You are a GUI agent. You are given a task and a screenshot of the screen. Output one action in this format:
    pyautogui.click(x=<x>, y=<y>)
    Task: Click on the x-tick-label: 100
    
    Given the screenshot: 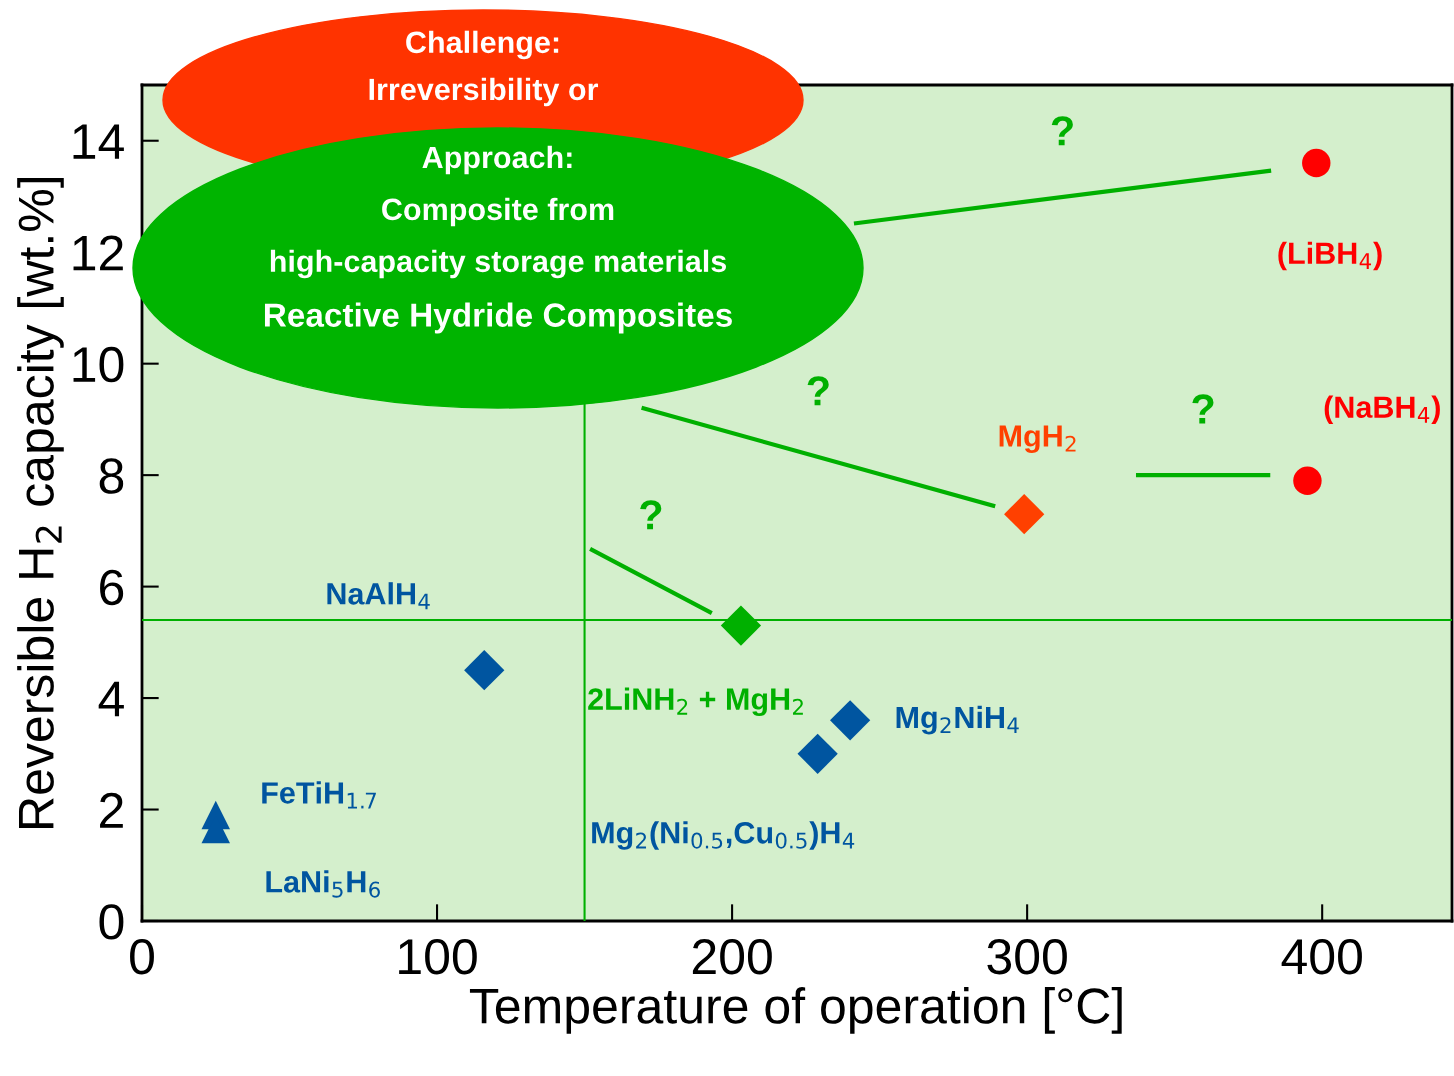 What is the action you would take?
    pyautogui.click(x=438, y=956)
    